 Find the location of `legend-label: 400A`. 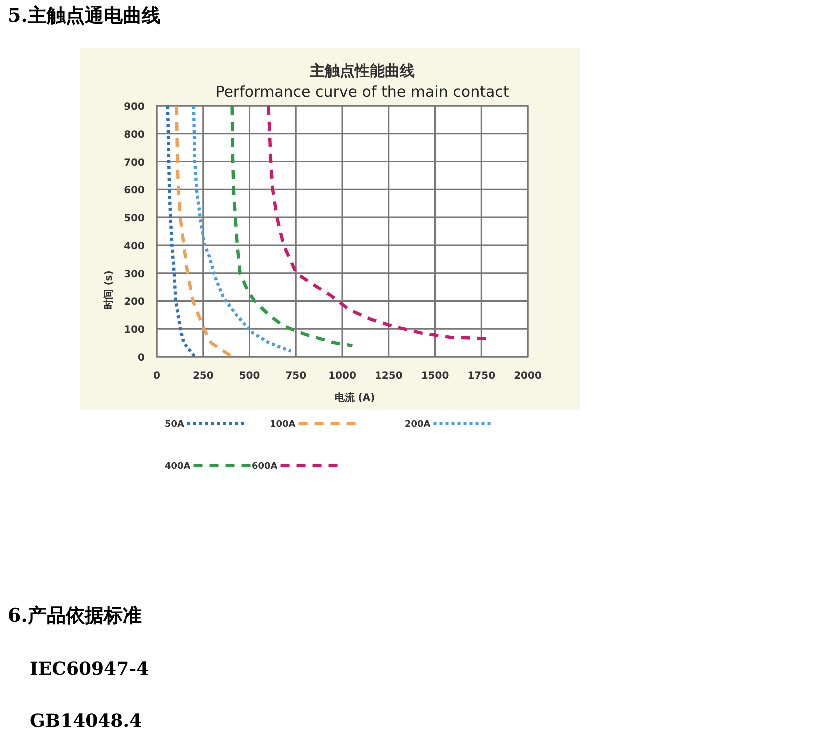

legend-label: 400A is located at coordinates (178, 467).